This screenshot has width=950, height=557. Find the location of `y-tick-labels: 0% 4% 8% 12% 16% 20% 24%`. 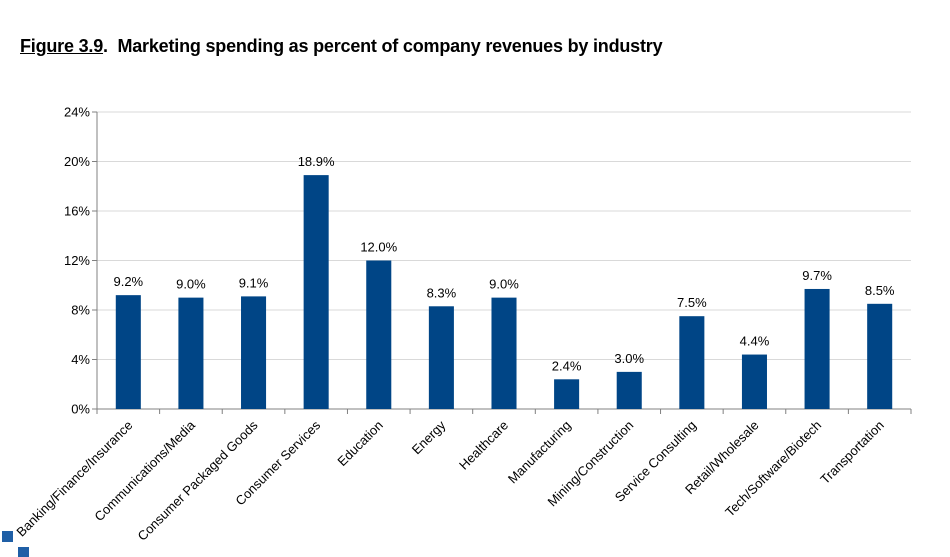

y-tick-labels: 0% 4% 8% 12% 16% 20% 24% is located at coordinates (77, 261).